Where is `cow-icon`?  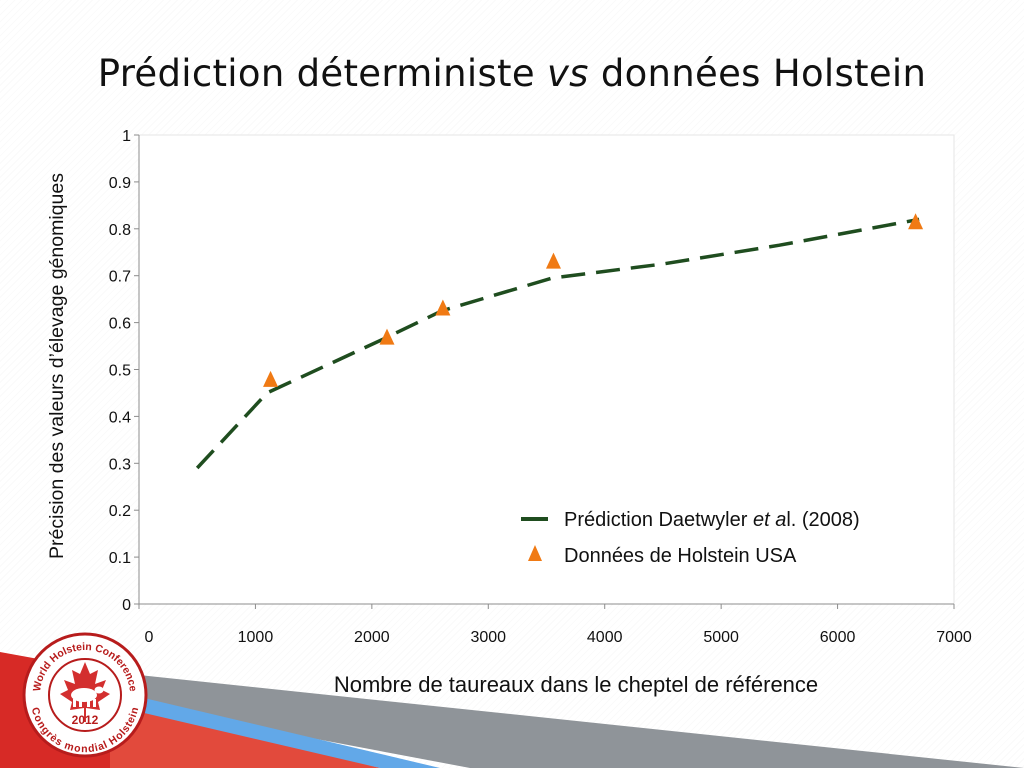 cow-icon is located at coordinates (87, 696).